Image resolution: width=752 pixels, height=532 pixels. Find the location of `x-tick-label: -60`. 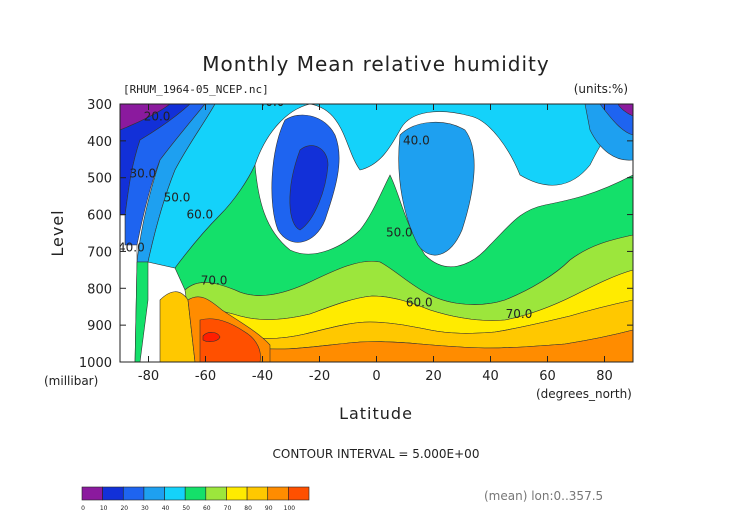

x-tick-label: -60 is located at coordinates (205, 376).